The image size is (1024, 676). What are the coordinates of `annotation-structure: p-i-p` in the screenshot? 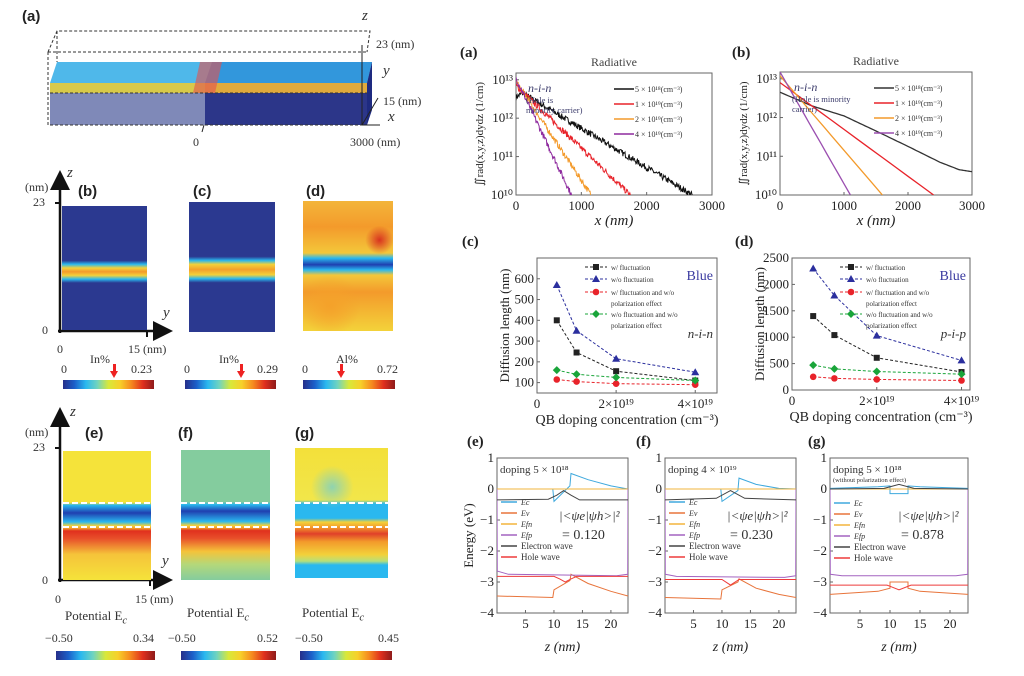 It's located at (953, 333).